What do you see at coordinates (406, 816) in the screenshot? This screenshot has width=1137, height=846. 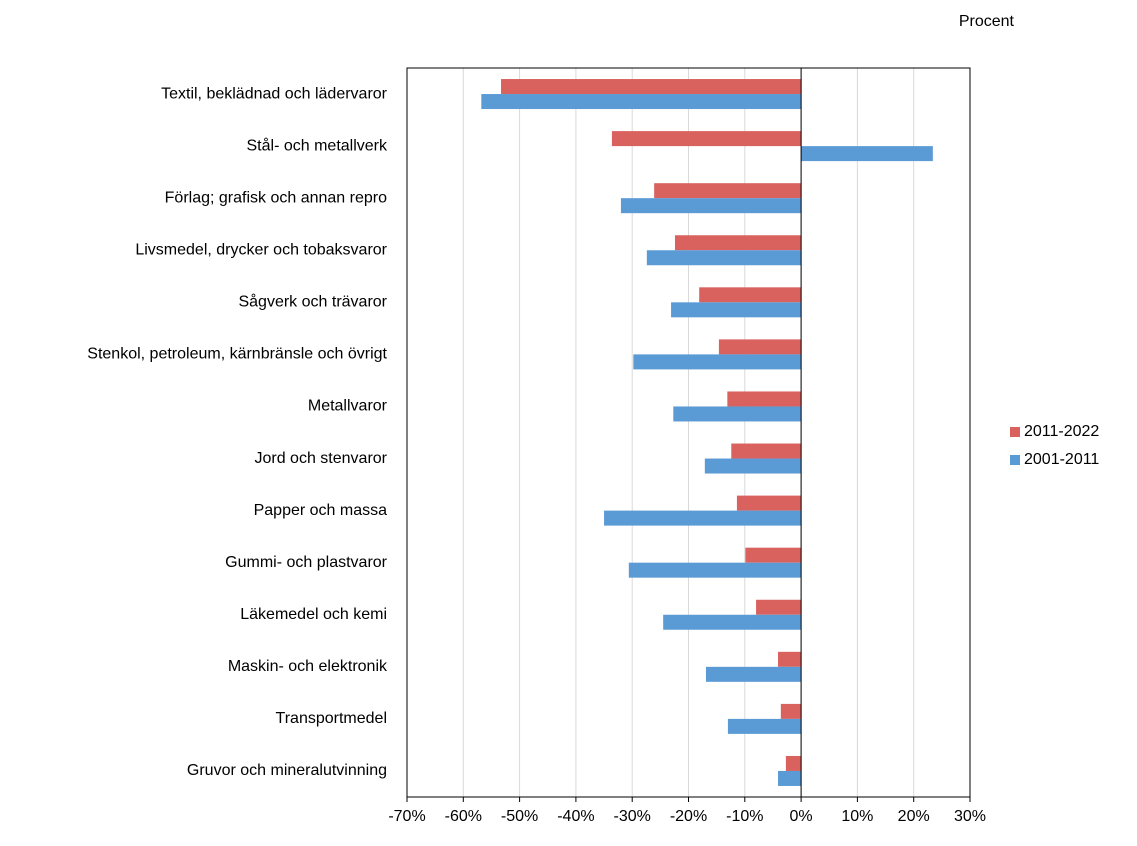 I see `x-tick-label: -70%` at bounding box center [406, 816].